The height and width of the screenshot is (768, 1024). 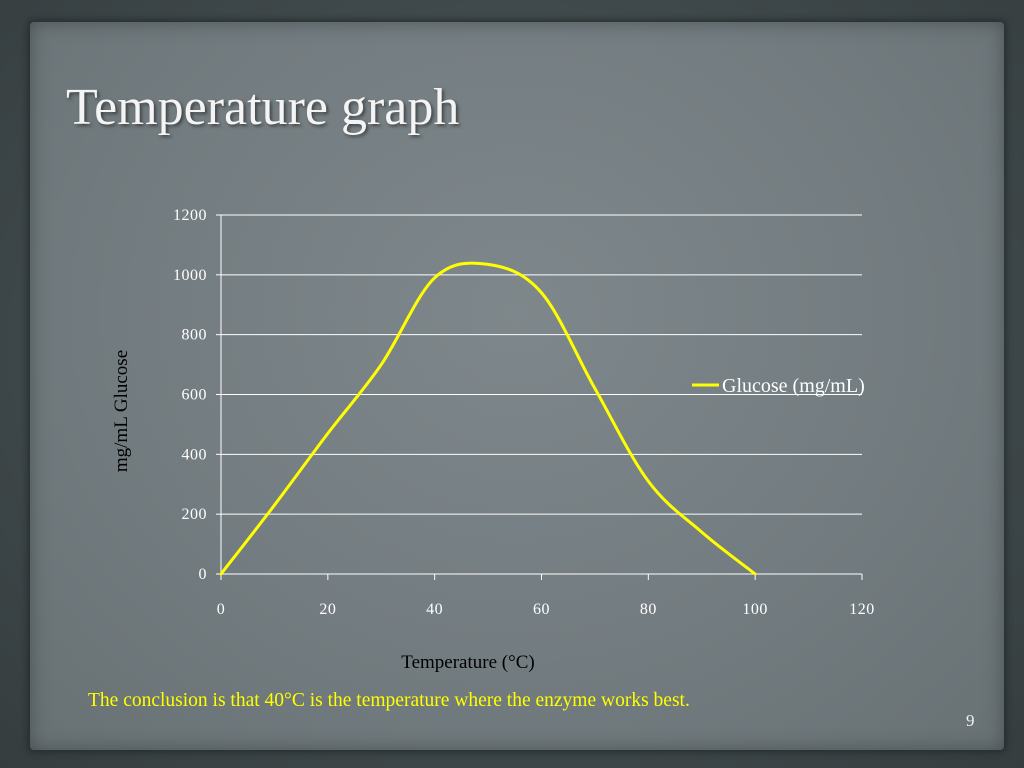 What do you see at coordinates (862, 609) in the screenshot?
I see `x-tick-label: 120` at bounding box center [862, 609].